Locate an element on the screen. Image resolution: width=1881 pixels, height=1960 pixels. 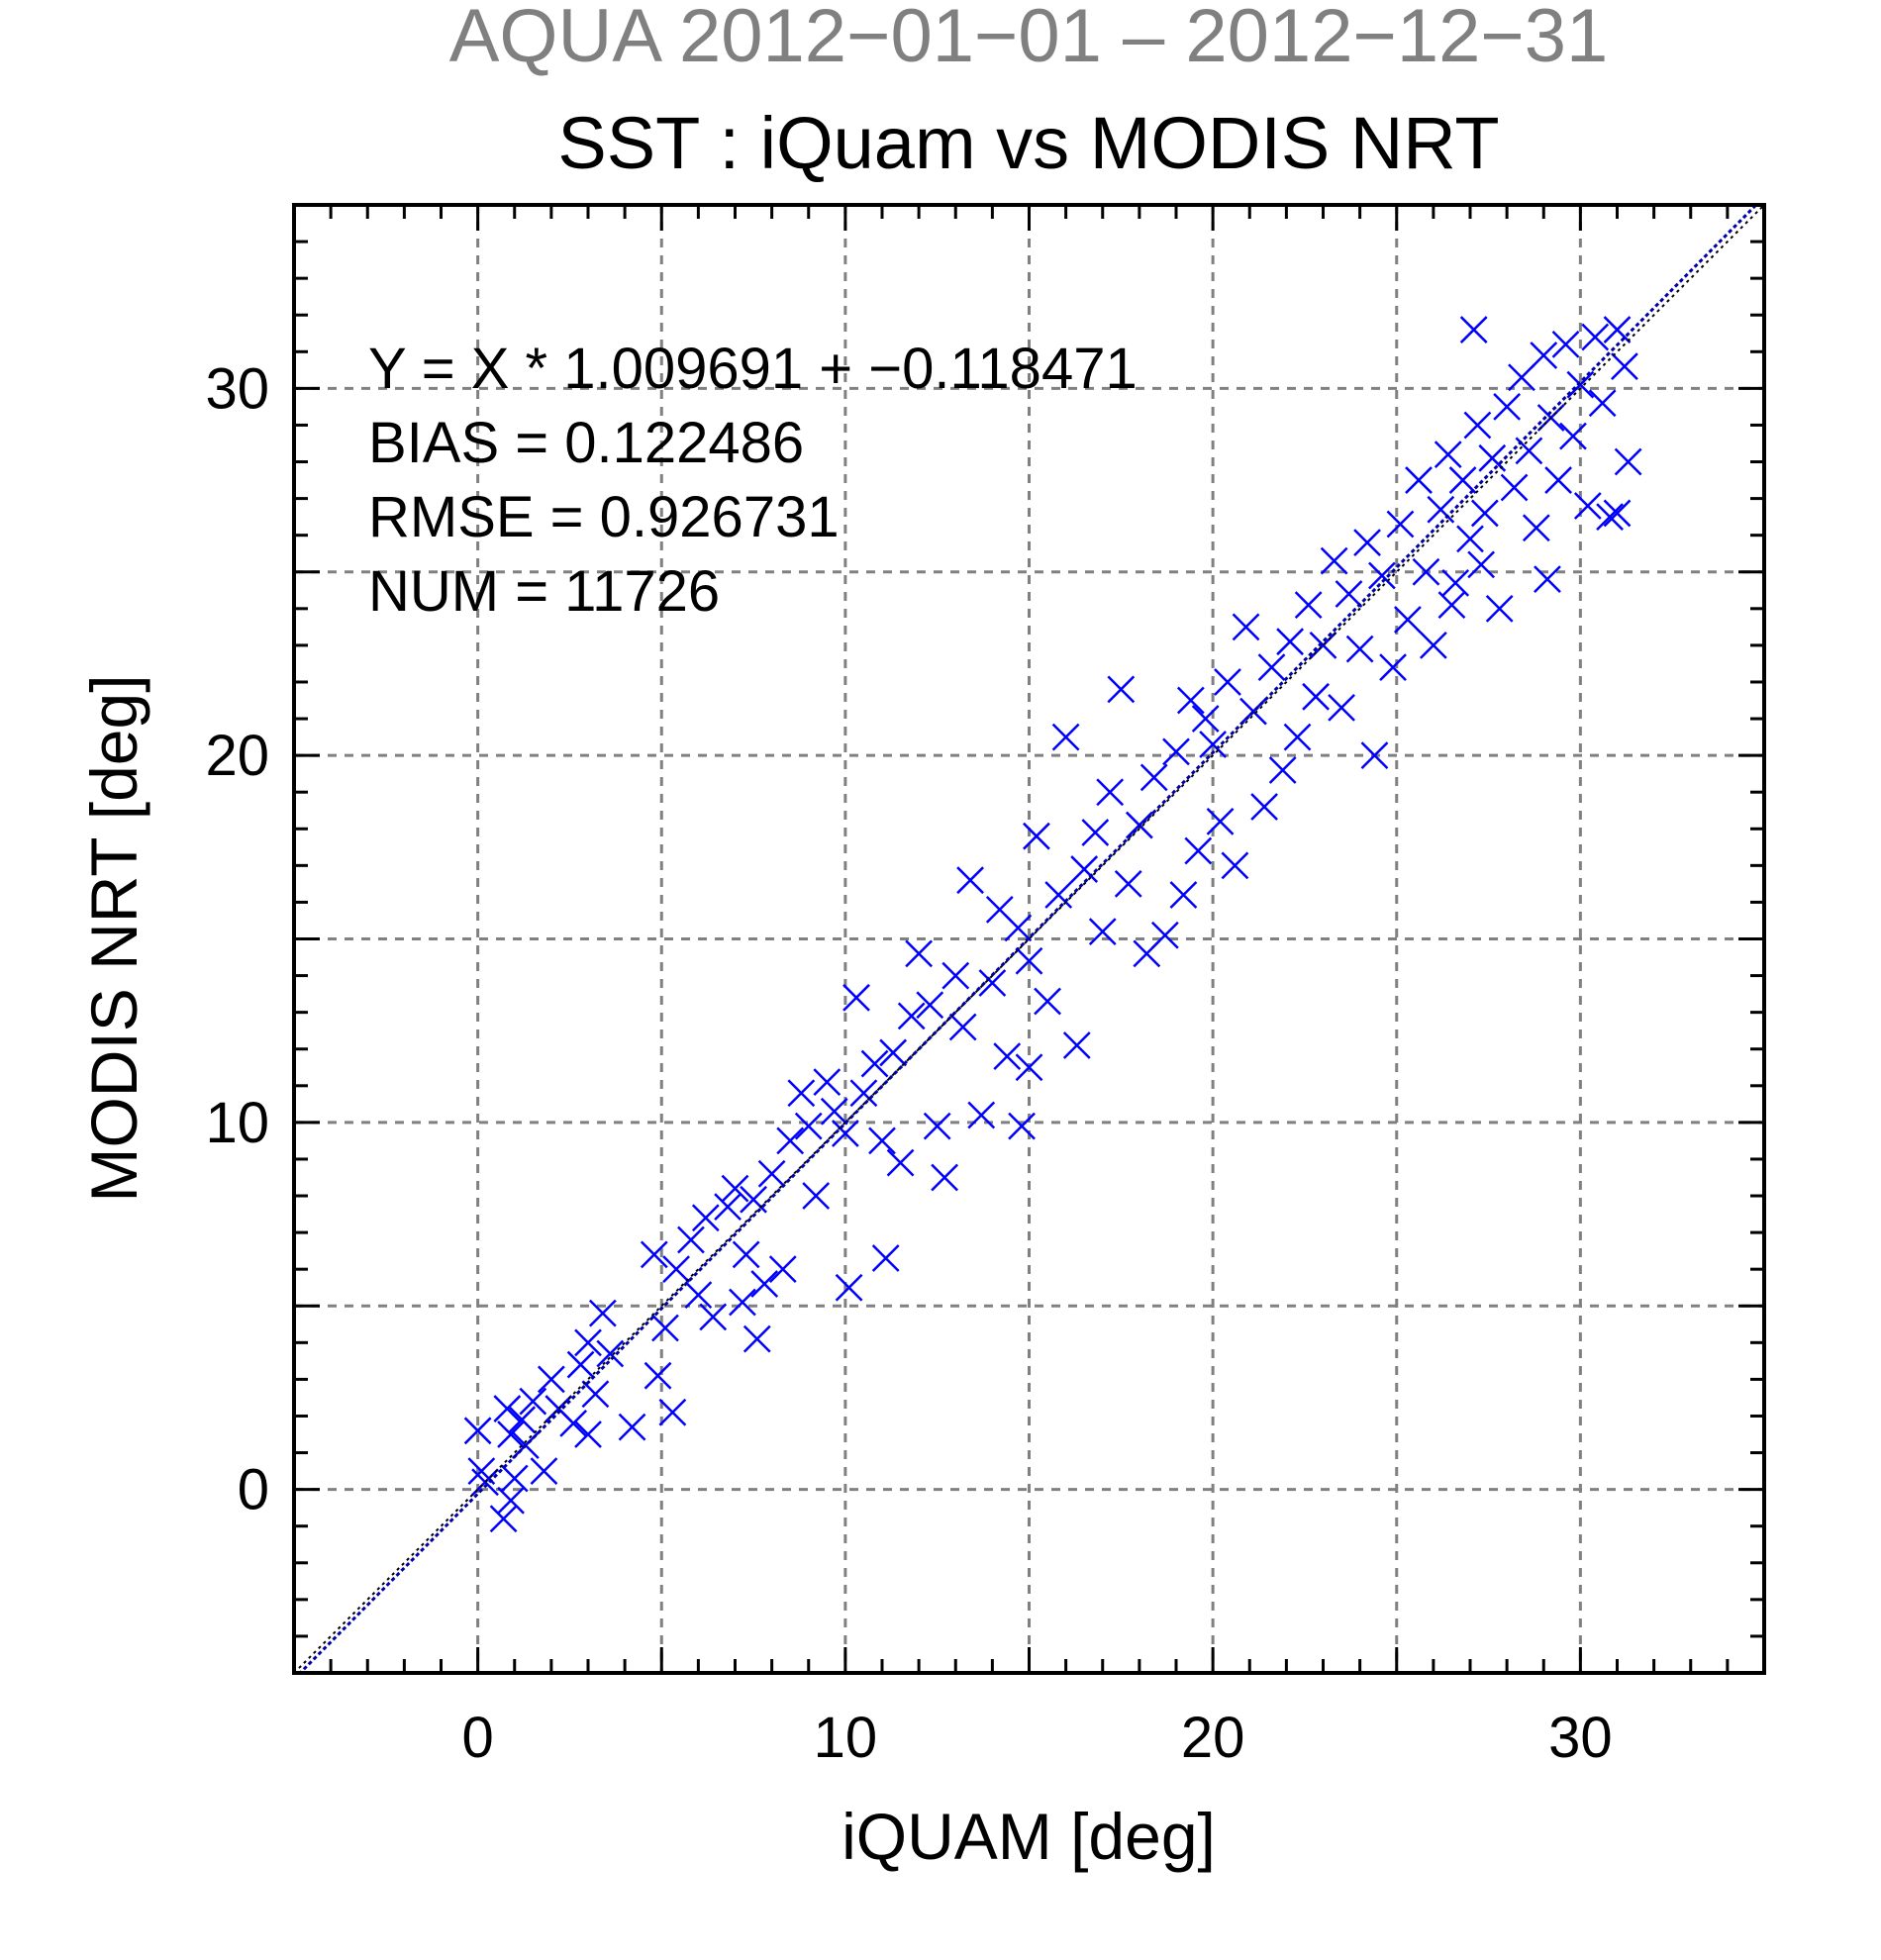
x-tick-label: 20 is located at coordinates (1213, 1738).